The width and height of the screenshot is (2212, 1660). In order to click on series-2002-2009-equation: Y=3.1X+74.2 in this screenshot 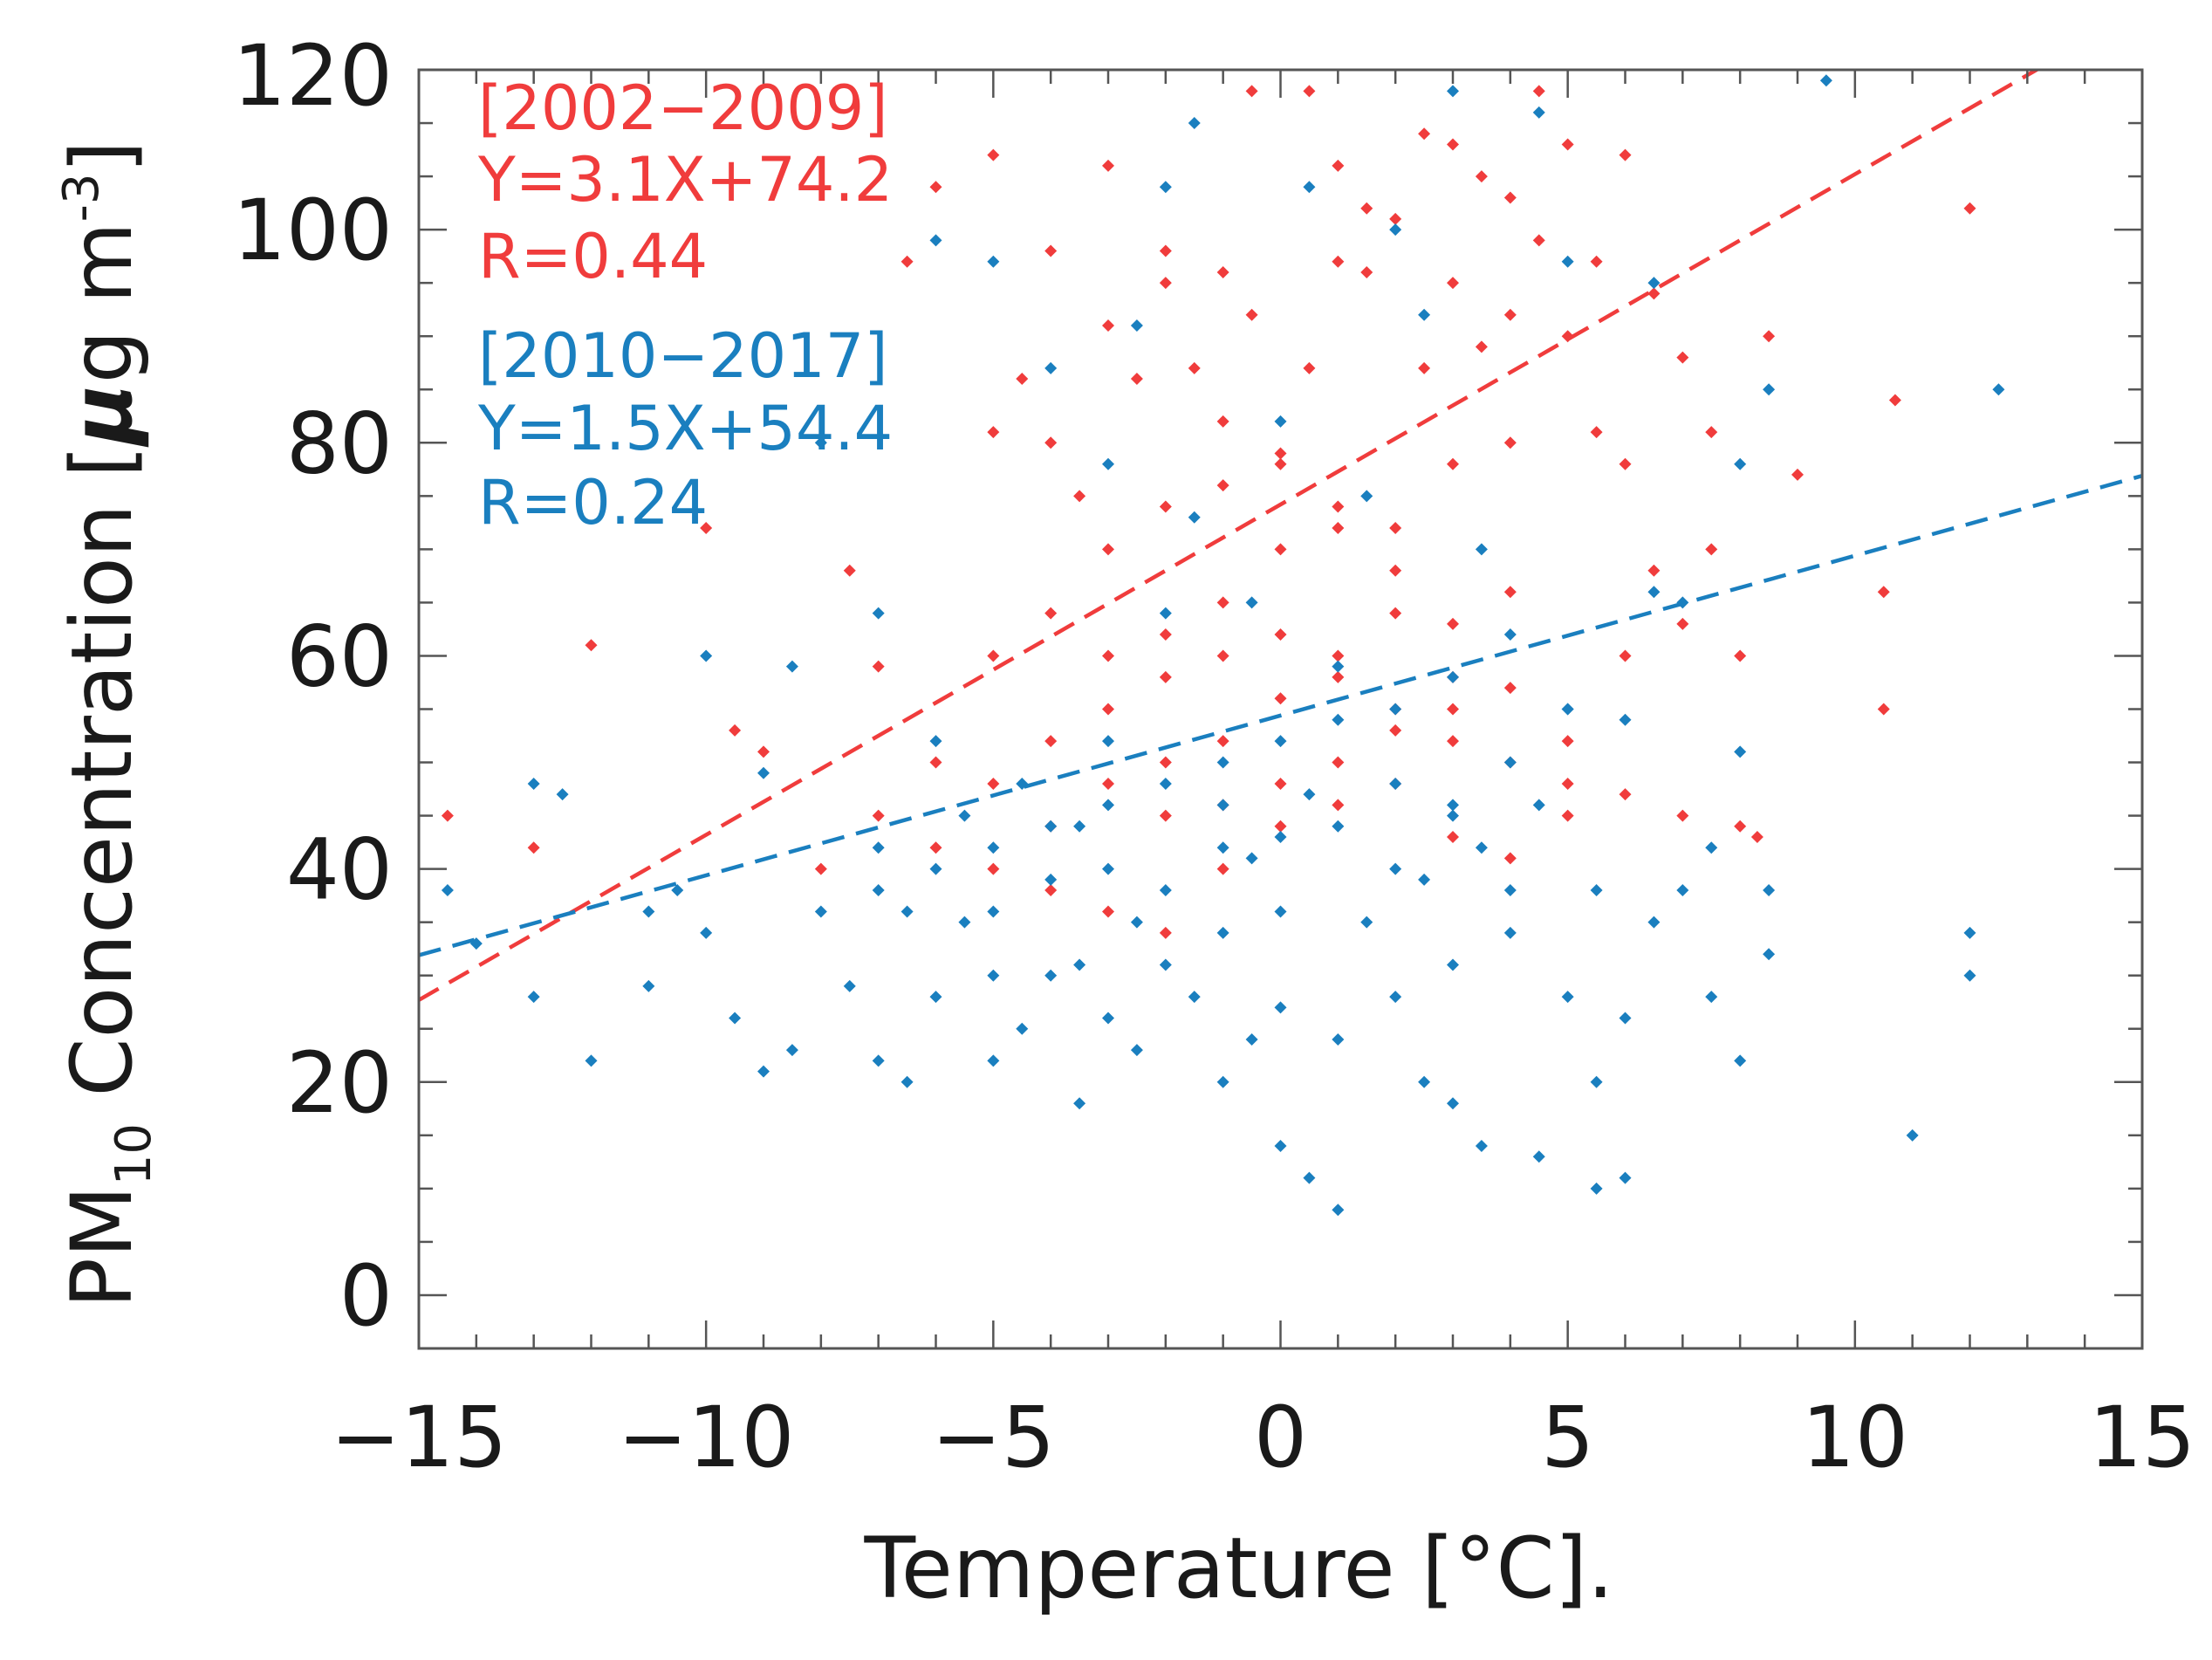, I will do `click(685, 180)`.